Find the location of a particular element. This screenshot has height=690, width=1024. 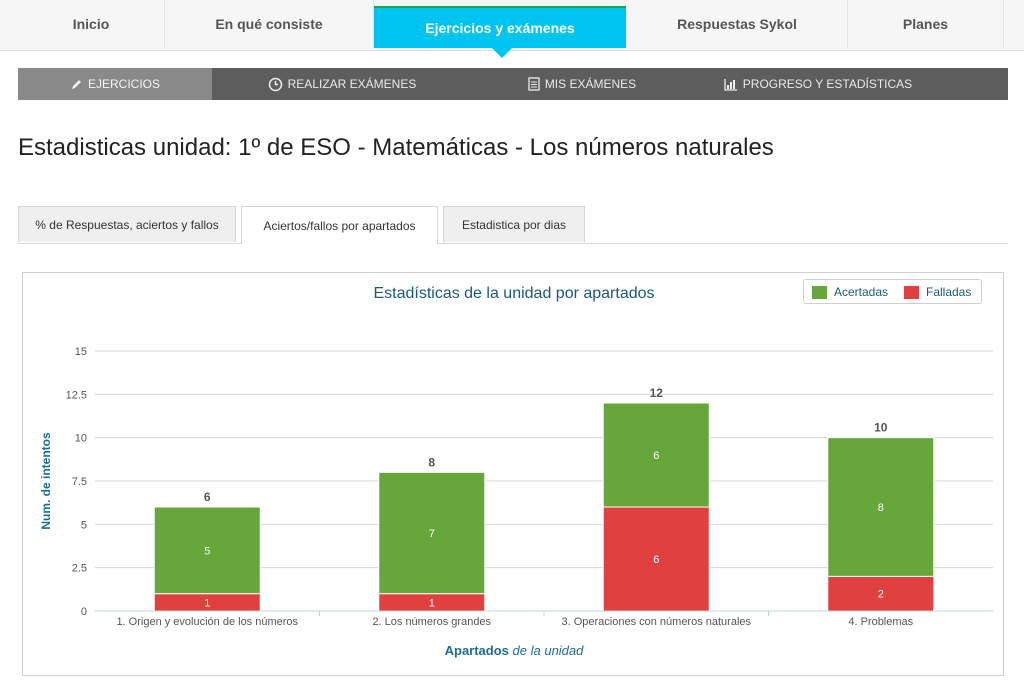

bar-total-label: 6 is located at coordinates (207, 497).